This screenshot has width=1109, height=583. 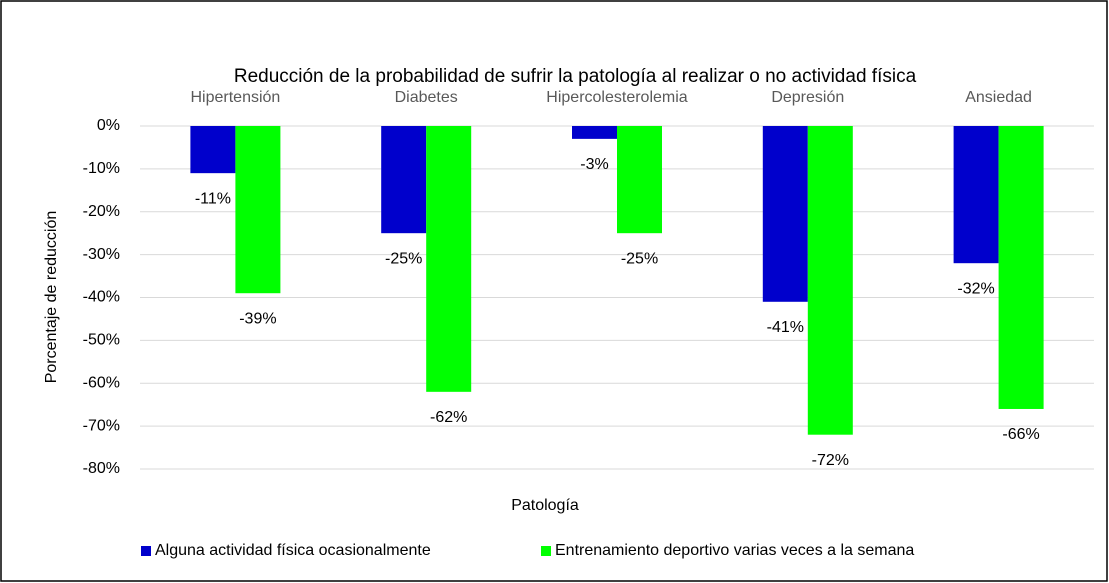 What do you see at coordinates (785, 327) in the screenshot?
I see `data-label: -41%` at bounding box center [785, 327].